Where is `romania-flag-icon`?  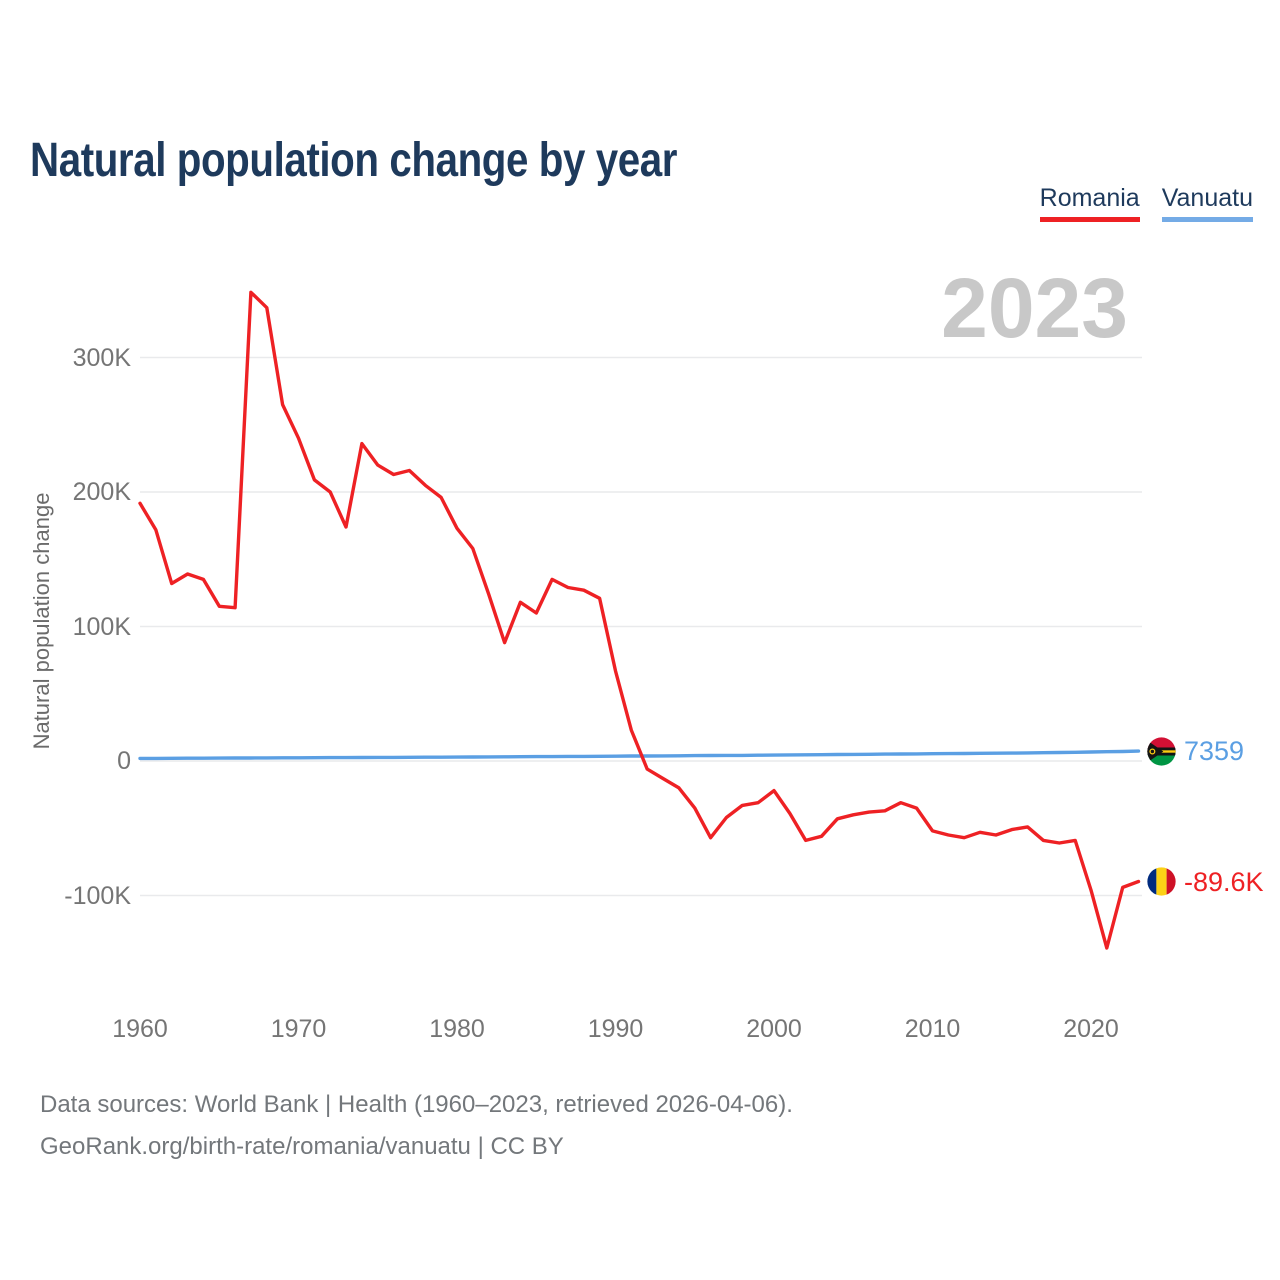
romania-flag-icon is located at coordinates (1161, 881).